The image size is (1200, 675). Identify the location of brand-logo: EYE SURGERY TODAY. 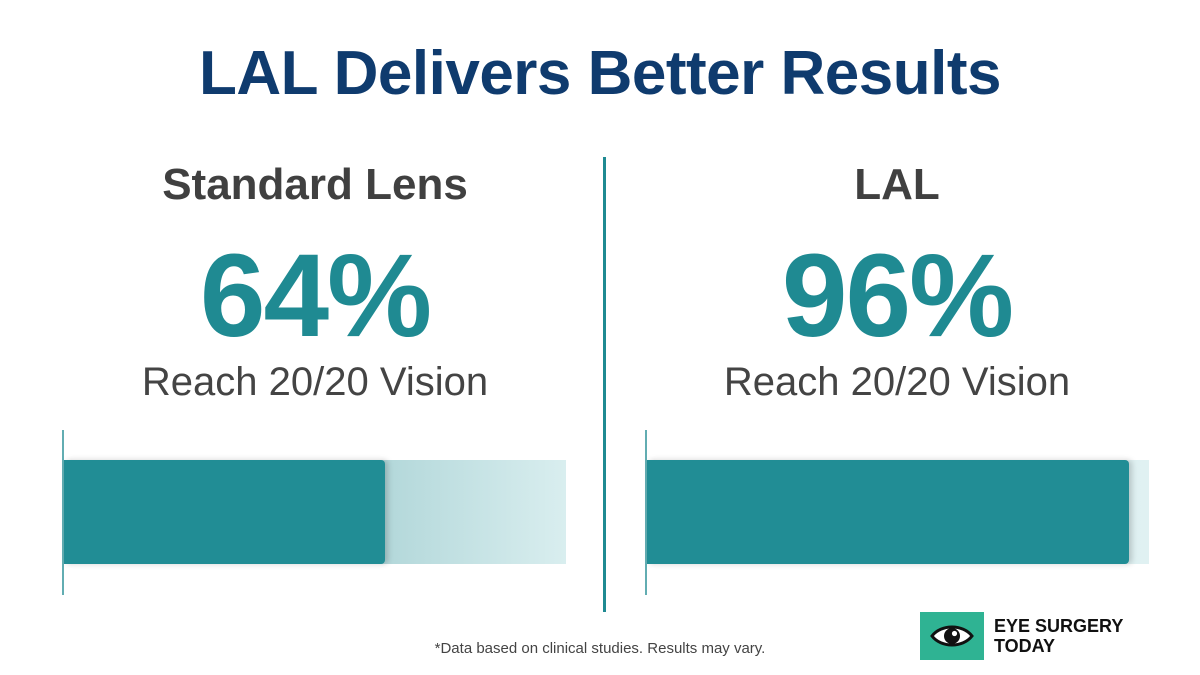
(1021, 636).